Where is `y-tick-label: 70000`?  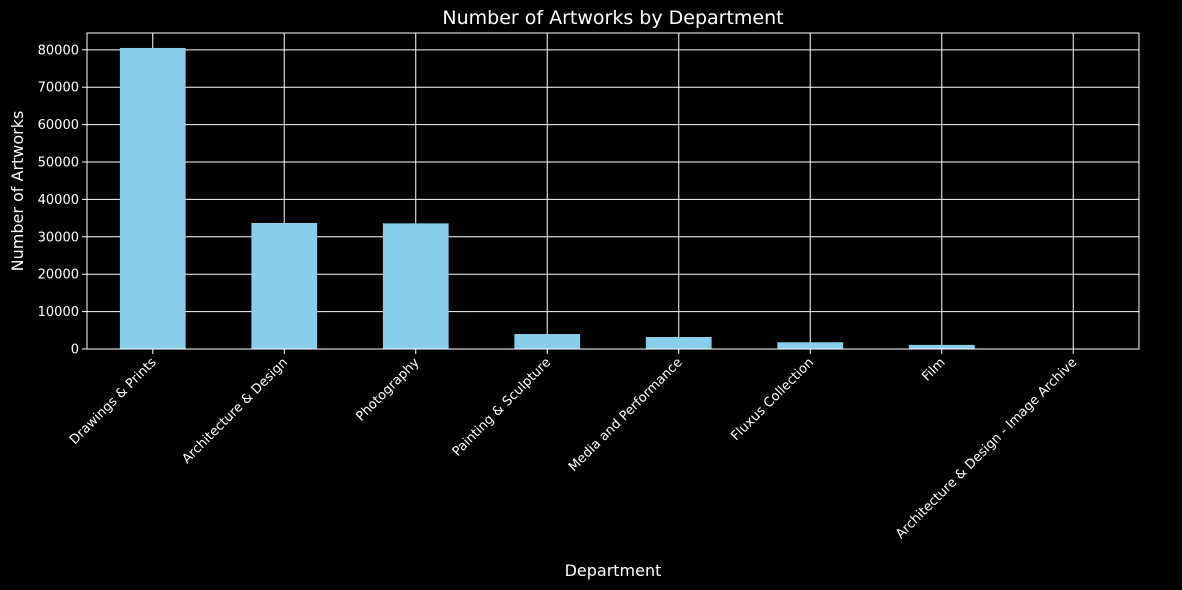 y-tick-label: 70000 is located at coordinates (58, 88).